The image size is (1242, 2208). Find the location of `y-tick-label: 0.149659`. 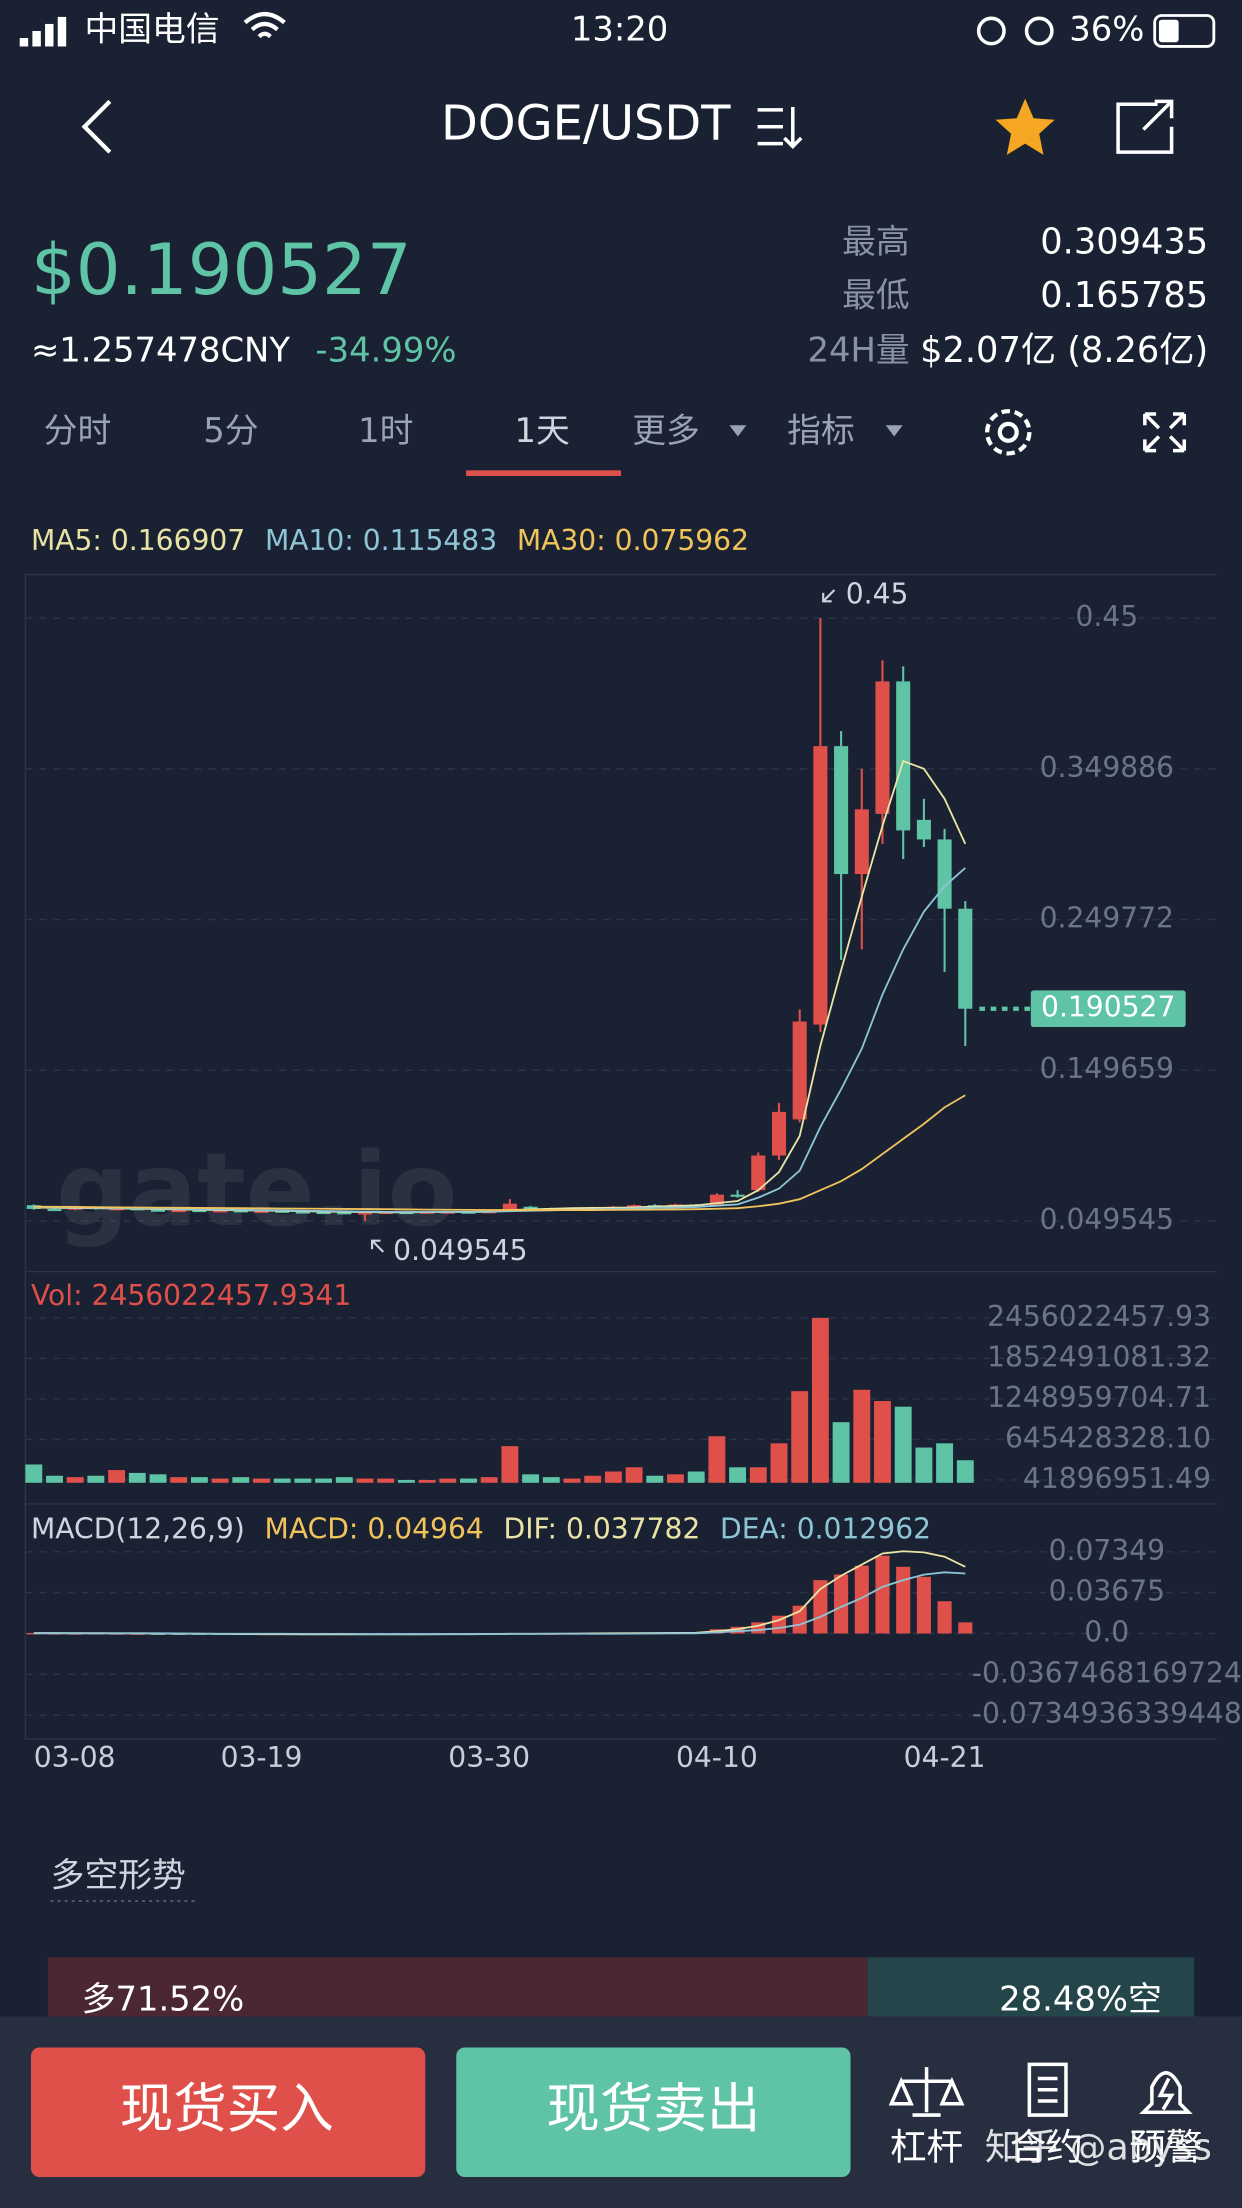

y-tick-label: 0.149659 is located at coordinates (1107, 1068).